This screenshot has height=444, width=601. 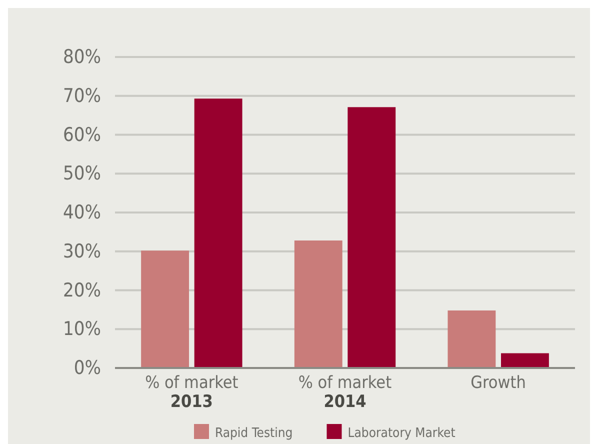 I want to click on y-tick-label: 40%, so click(x=82, y=213).